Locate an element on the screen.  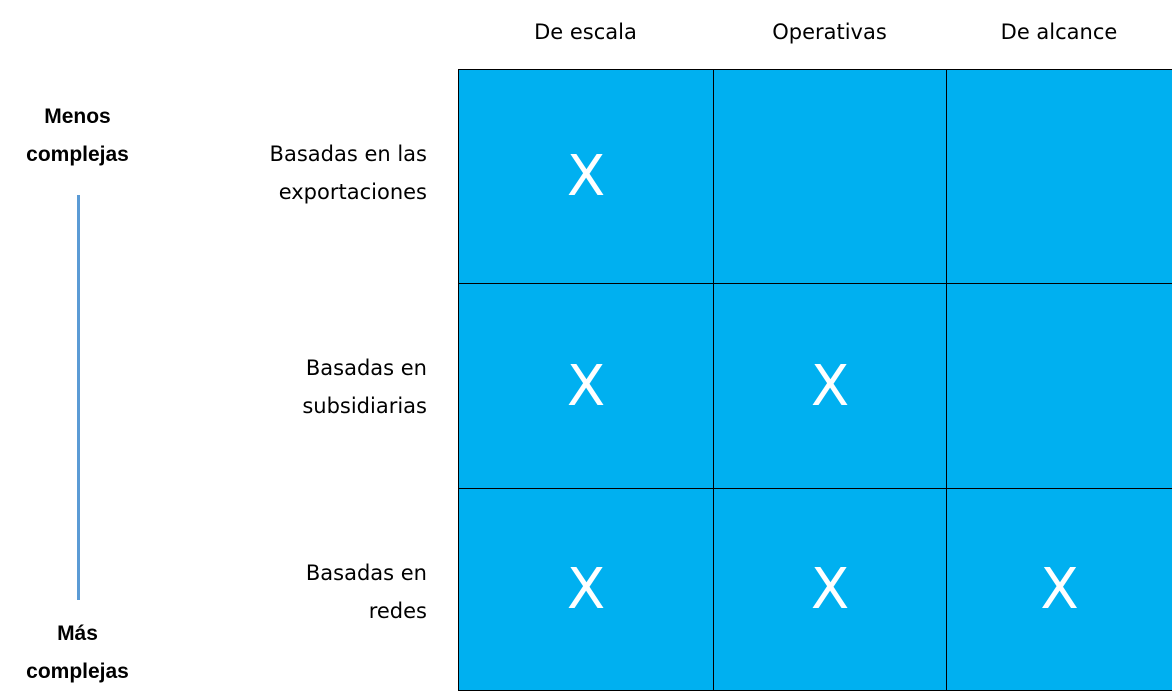
axis-top-label: Menos is located at coordinates (77, 116).